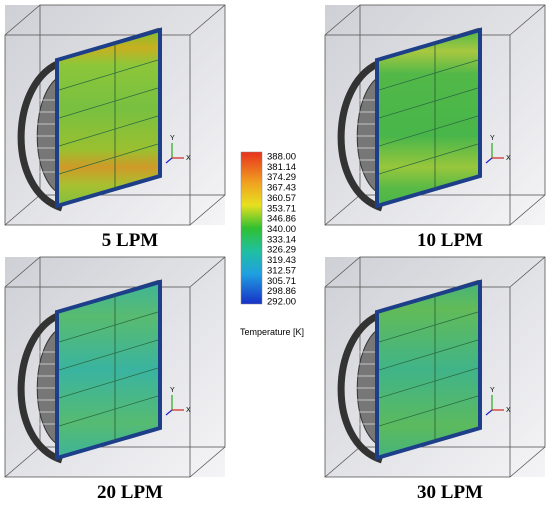 The image size is (550, 506). What do you see at coordinates (281, 177) in the screenshot?
I see `colorbar-tick-label: 374.29` at bounding box center [281, 177].